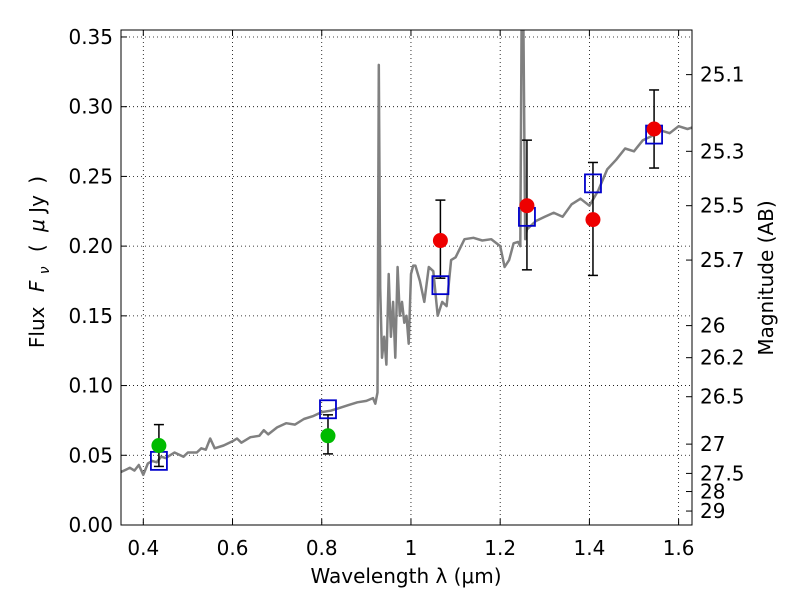 Image resolution: width=800 pixels, height=600 pixels. I want to click on y2-tick-label: 28, so click(712, 492).